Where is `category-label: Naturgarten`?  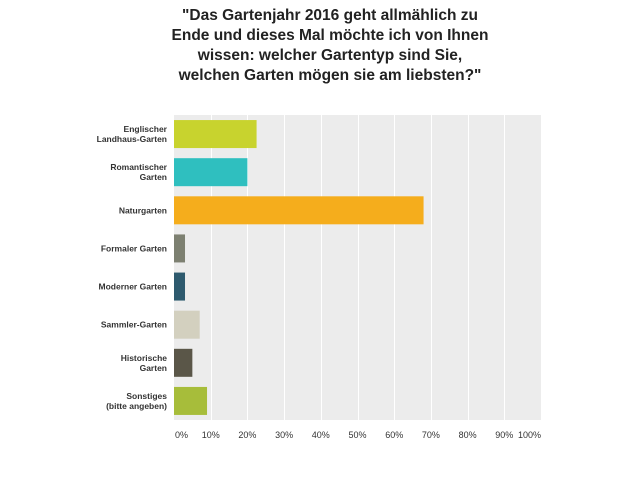 category-label: Naturgarten is located at coordinates (143, 210).